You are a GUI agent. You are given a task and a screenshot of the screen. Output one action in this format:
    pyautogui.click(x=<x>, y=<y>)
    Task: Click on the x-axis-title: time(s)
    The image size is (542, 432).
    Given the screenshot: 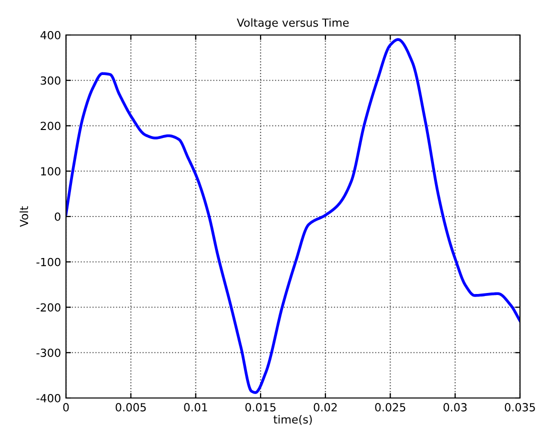 What is the action you would take?
    pyautogui.click(x=293, y=420)
    